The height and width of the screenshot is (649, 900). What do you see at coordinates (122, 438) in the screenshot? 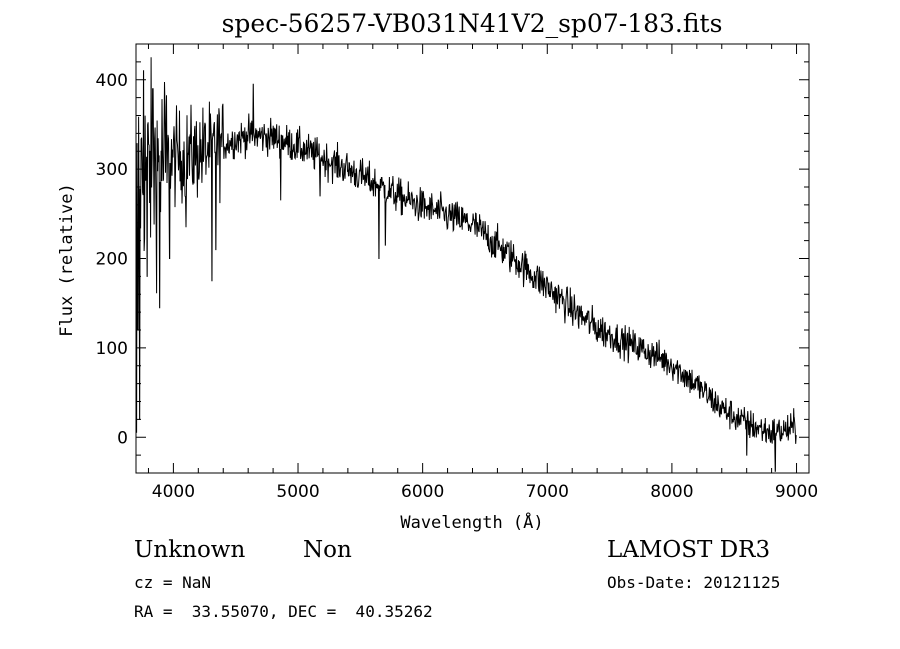
I see `y-tick-label: 0` at bounding box center [122, 438].